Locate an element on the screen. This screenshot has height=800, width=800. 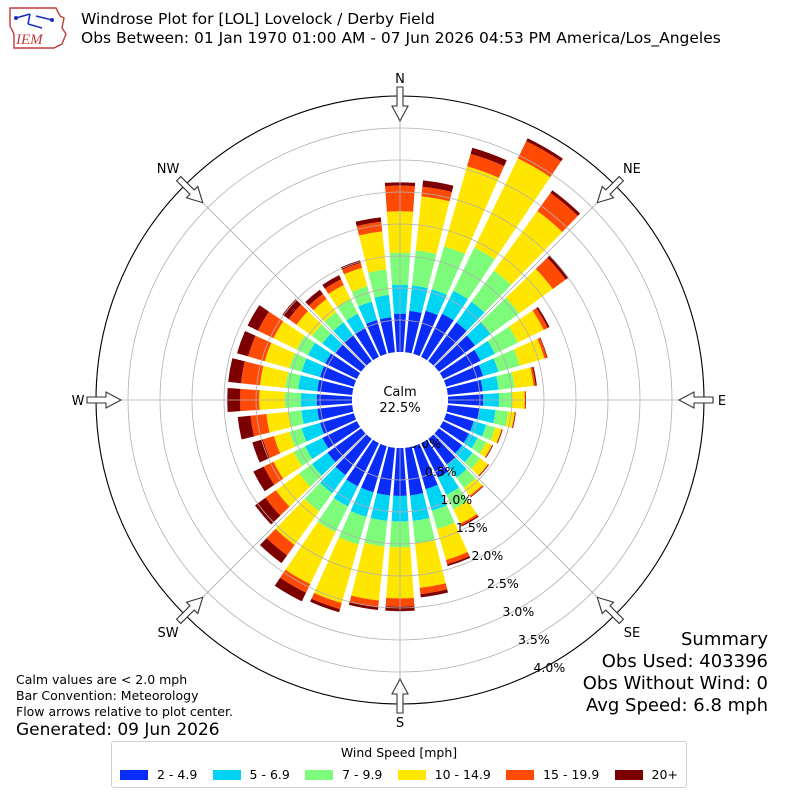
bar-300-20- is located at coordinates (258, 318).